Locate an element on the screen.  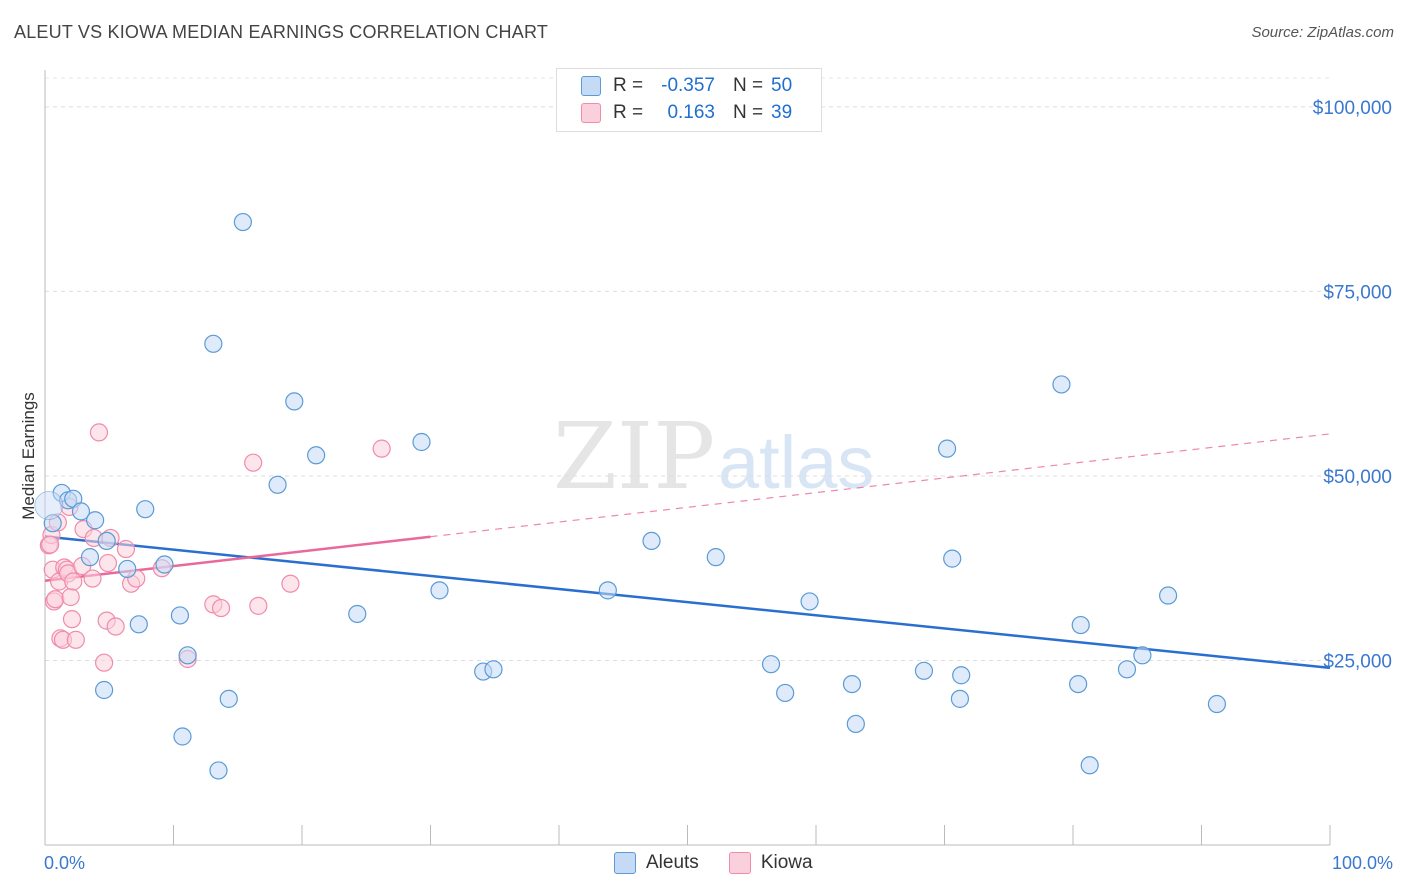
x-tick-label-min: 0.0% is located at coordinates (64, 863).